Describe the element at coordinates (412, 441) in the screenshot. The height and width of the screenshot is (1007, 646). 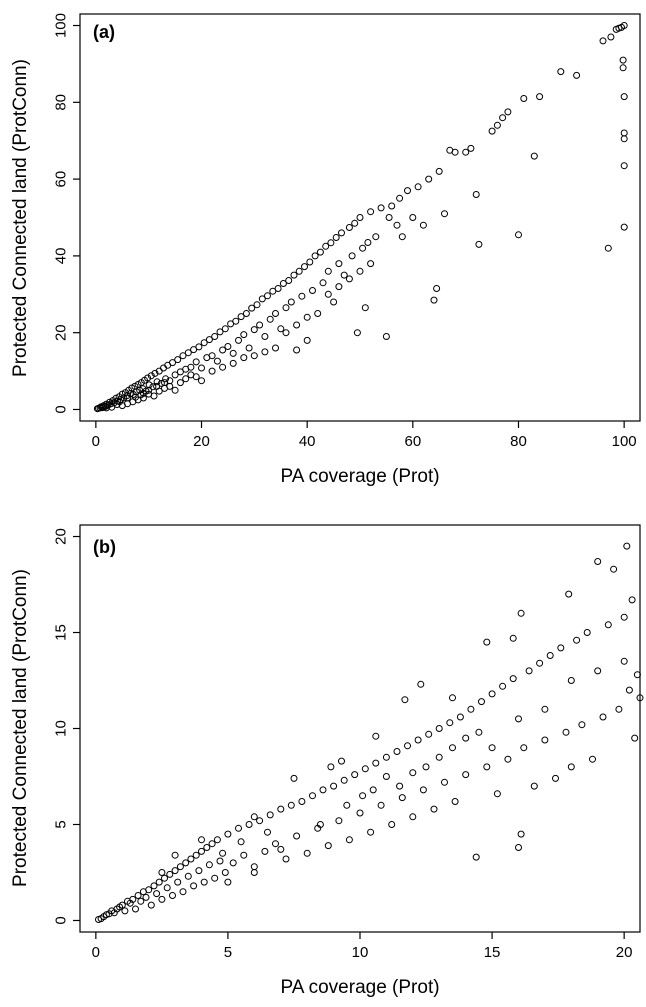
I see `x-tick-label: 60` at that location.